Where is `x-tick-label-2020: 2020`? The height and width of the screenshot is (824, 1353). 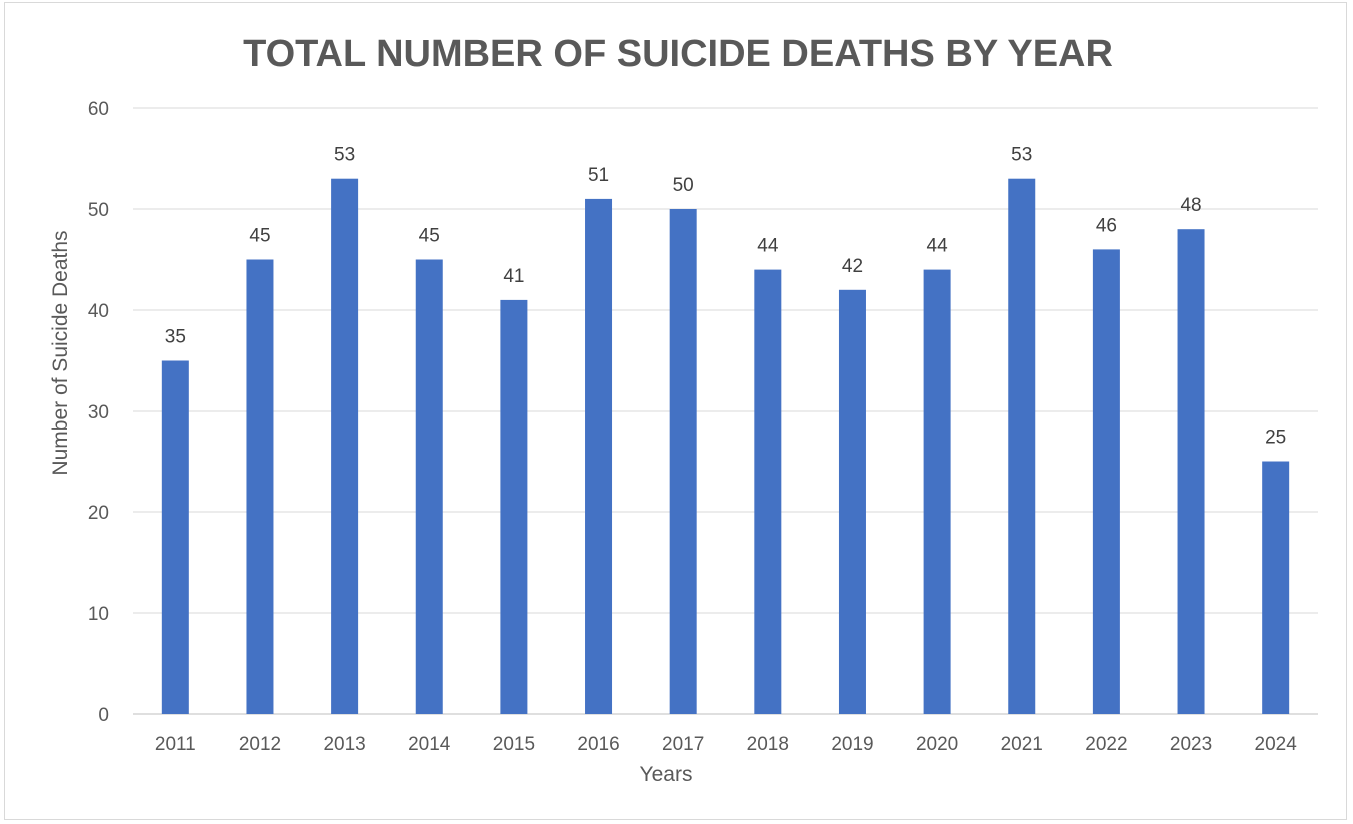 x-tick-label-2020: 2020 is located at coordinates (937, 744).